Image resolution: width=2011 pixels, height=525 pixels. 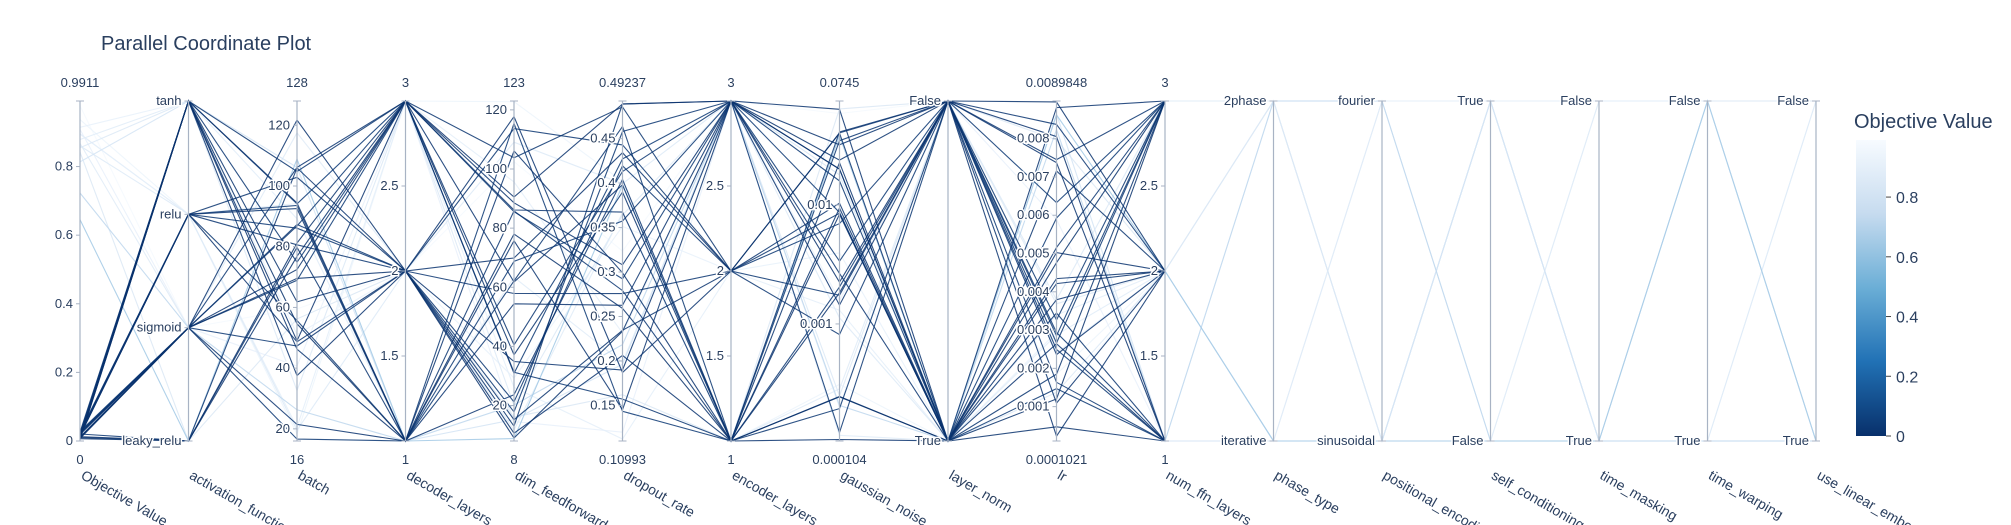 I want to click on tick-label: 0.25, so click(x=602, y=315).